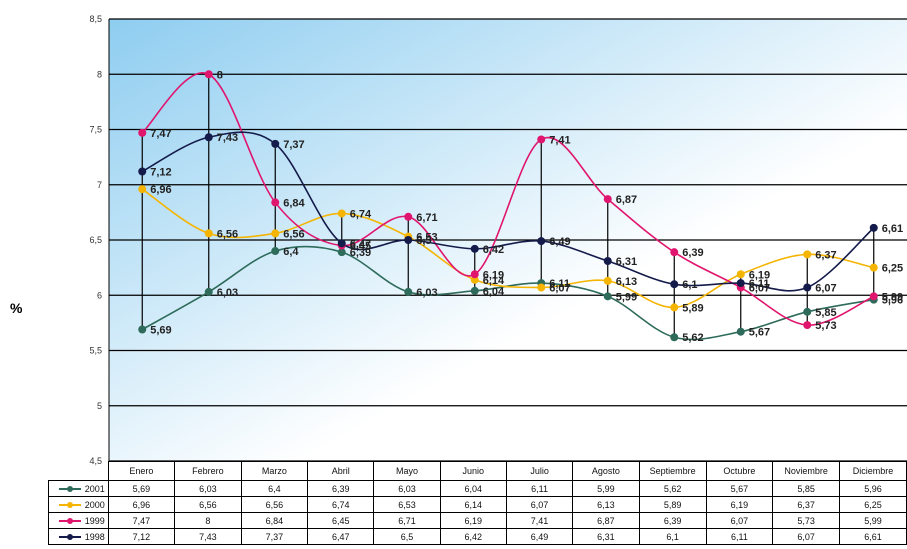 This screenshot has height=549, width=907. What do you see at coordinates (689, 285) in the screenshot?
I see `data-label-1998: 6,1` at bounding box center [689, 285].